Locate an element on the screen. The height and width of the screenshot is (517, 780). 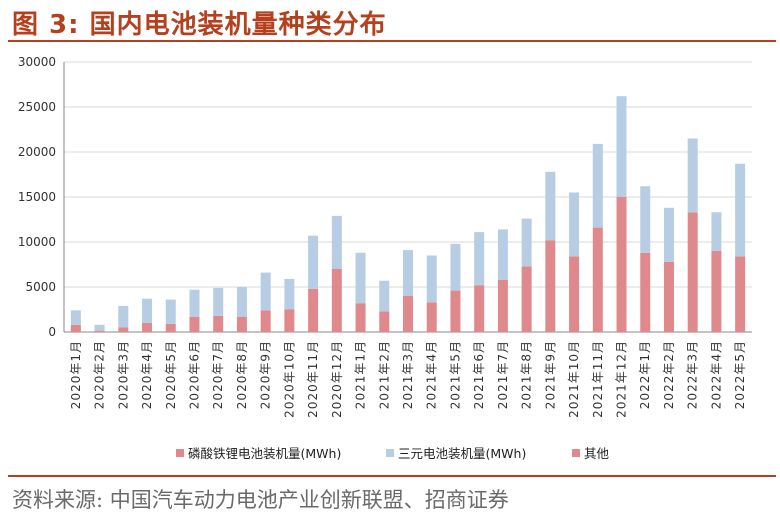
x-tick-label: 2021年8月 is located at coordinates (527, 374).